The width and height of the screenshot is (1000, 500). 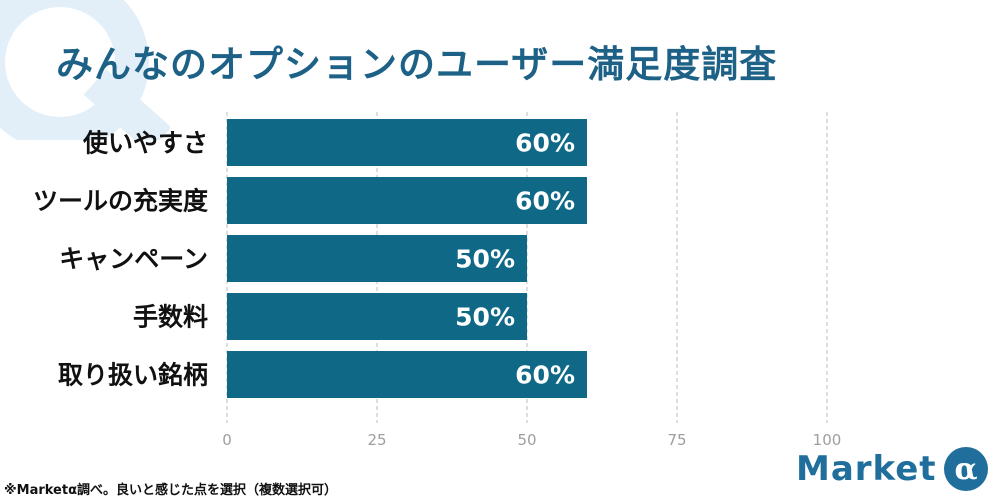 I want to click on marketalpha-logo: Market α, so click(x=892, y=469).